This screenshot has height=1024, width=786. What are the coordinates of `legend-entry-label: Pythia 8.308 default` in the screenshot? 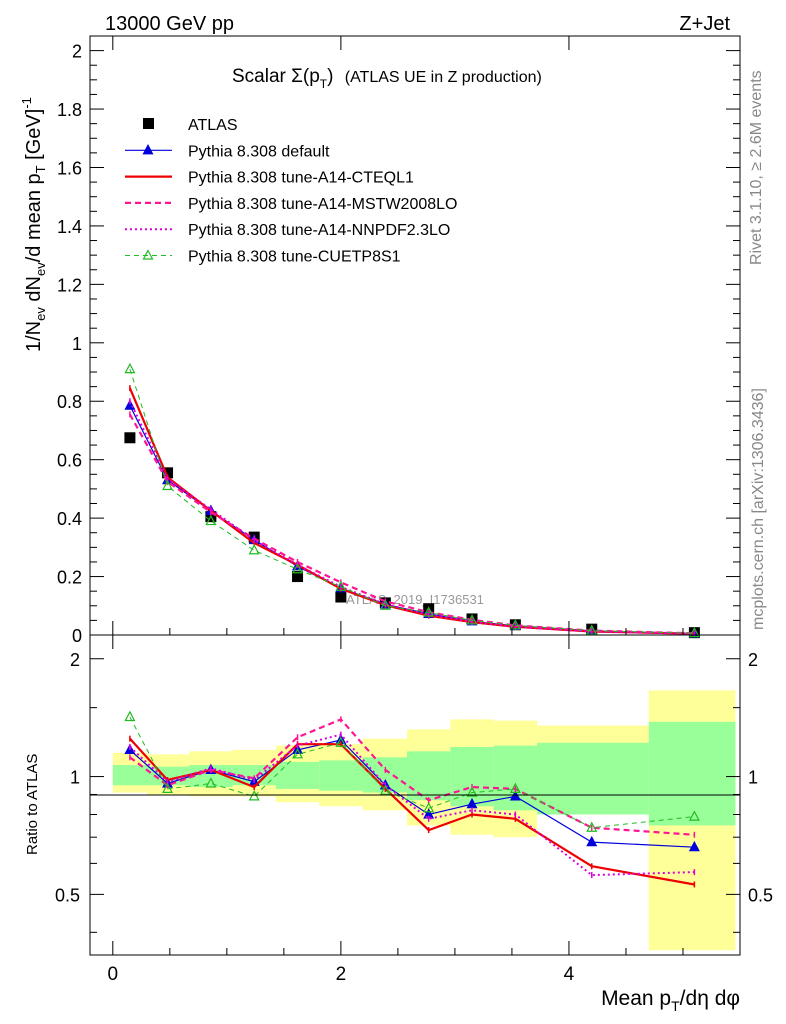 It's located at (259, 151).